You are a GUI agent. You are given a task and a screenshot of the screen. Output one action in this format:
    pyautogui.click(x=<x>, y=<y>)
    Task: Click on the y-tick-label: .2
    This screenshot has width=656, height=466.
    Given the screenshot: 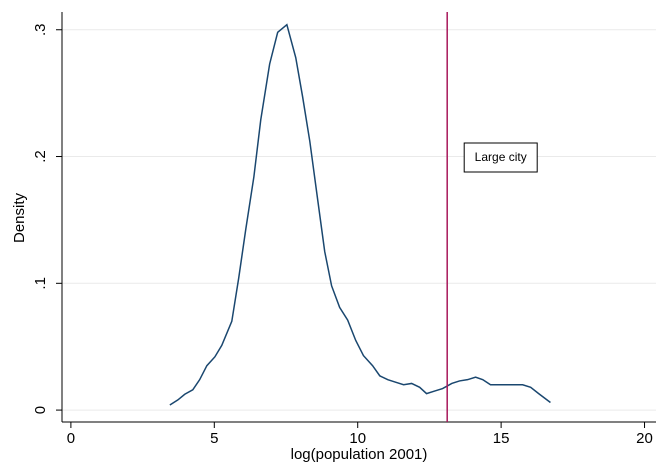 What is the action you would take?
    pyautogui.click(x=40, y=156)
    